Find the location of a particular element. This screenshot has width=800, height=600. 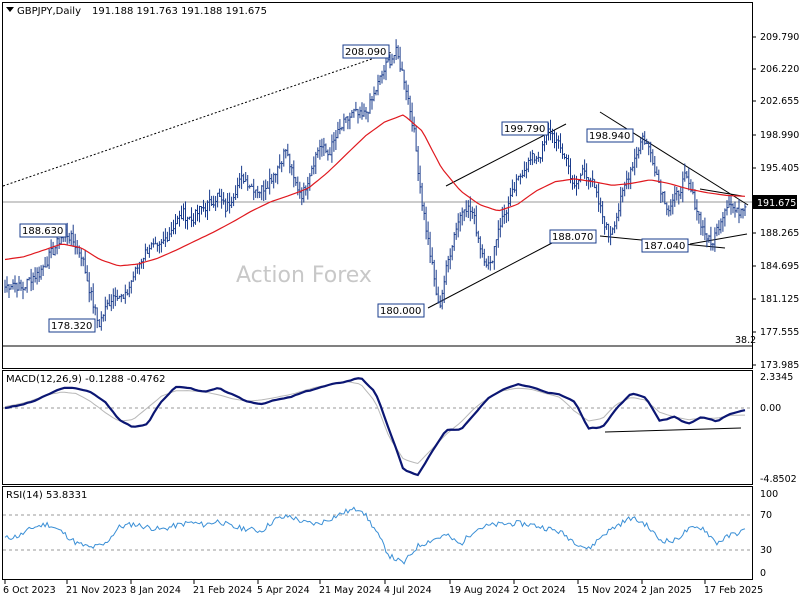

annotation-low-188: 188.070 is located at coordinates (573, 236).